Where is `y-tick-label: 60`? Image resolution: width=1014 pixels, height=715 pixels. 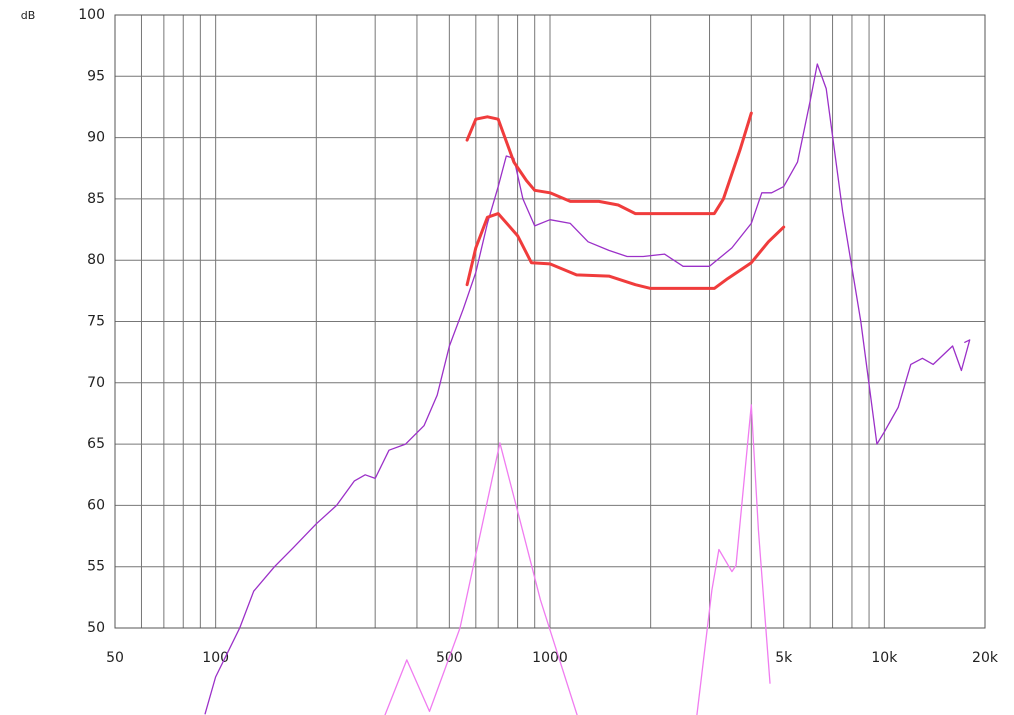
y-tick-label: 60 is located at coordinates (96, 505).